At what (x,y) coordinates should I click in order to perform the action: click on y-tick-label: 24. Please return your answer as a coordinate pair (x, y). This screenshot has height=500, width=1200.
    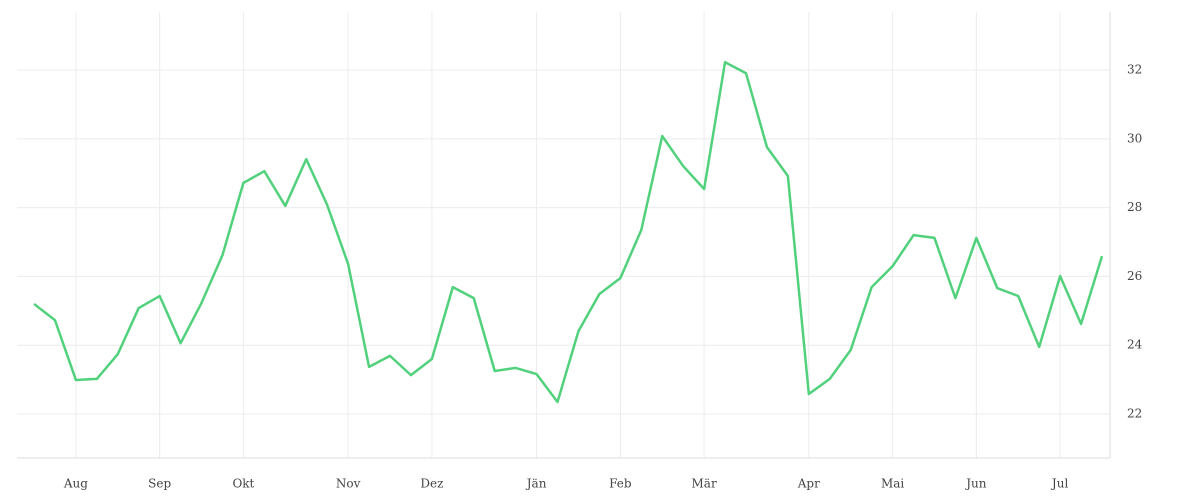
    Looking at the image, I should click on (1135, 345).